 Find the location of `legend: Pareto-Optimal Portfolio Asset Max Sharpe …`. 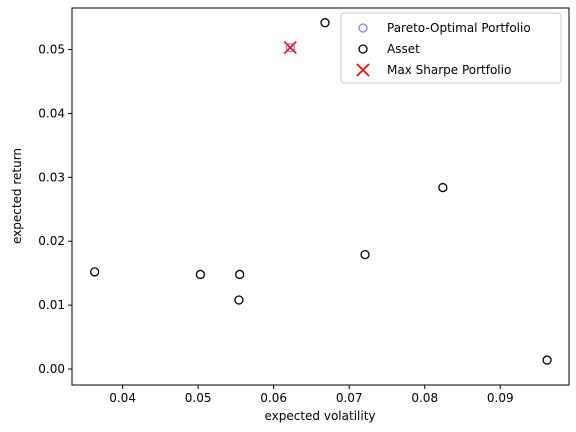

legend: Pareto-Optimal Portfolio Asset Max Sharpe … is located at coordinates (451, 48).